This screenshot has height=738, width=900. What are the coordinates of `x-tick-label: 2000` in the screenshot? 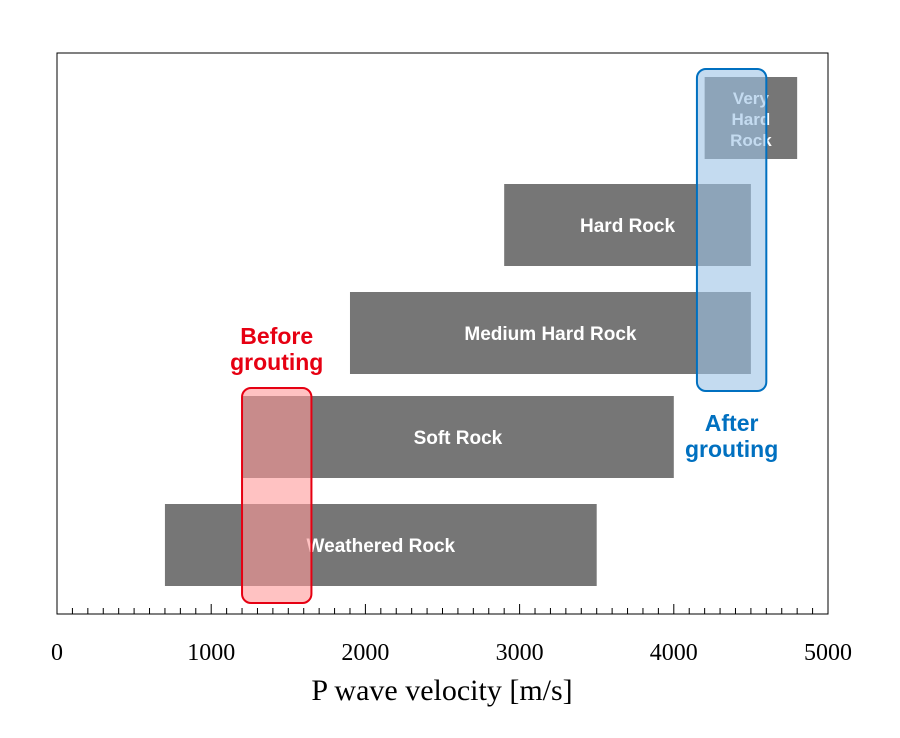 It's located at (365, 653).